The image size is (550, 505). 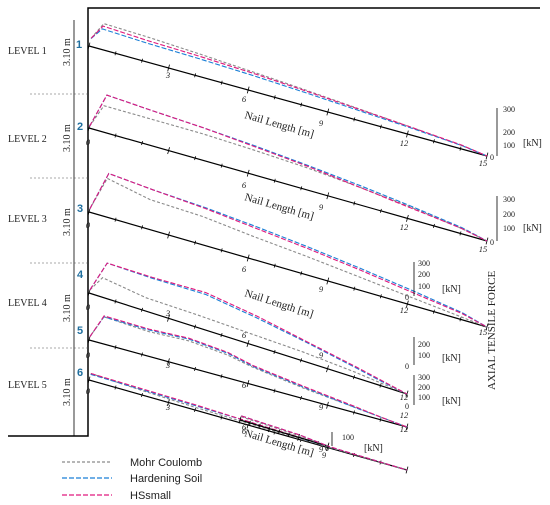 I want to click on legend-label-mohr-coulomb: Mohr Coulomb, so click(x=166, y=463).